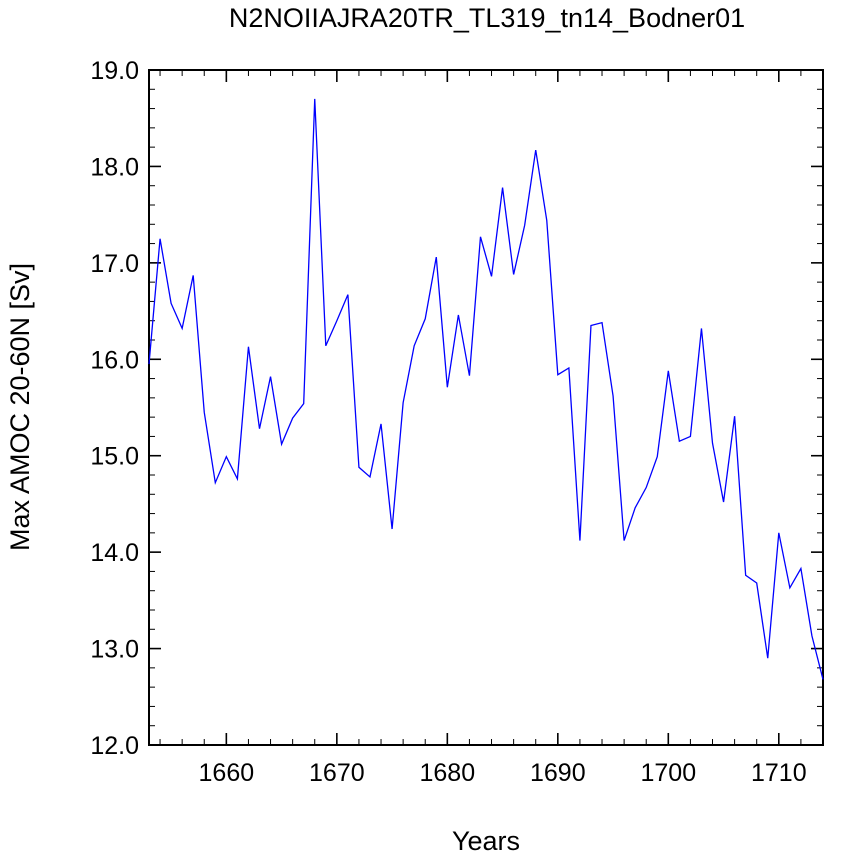  Describe the element at coordinates (558, 773) in the screenshot. I see `x-tick-label: 1690` at that location.